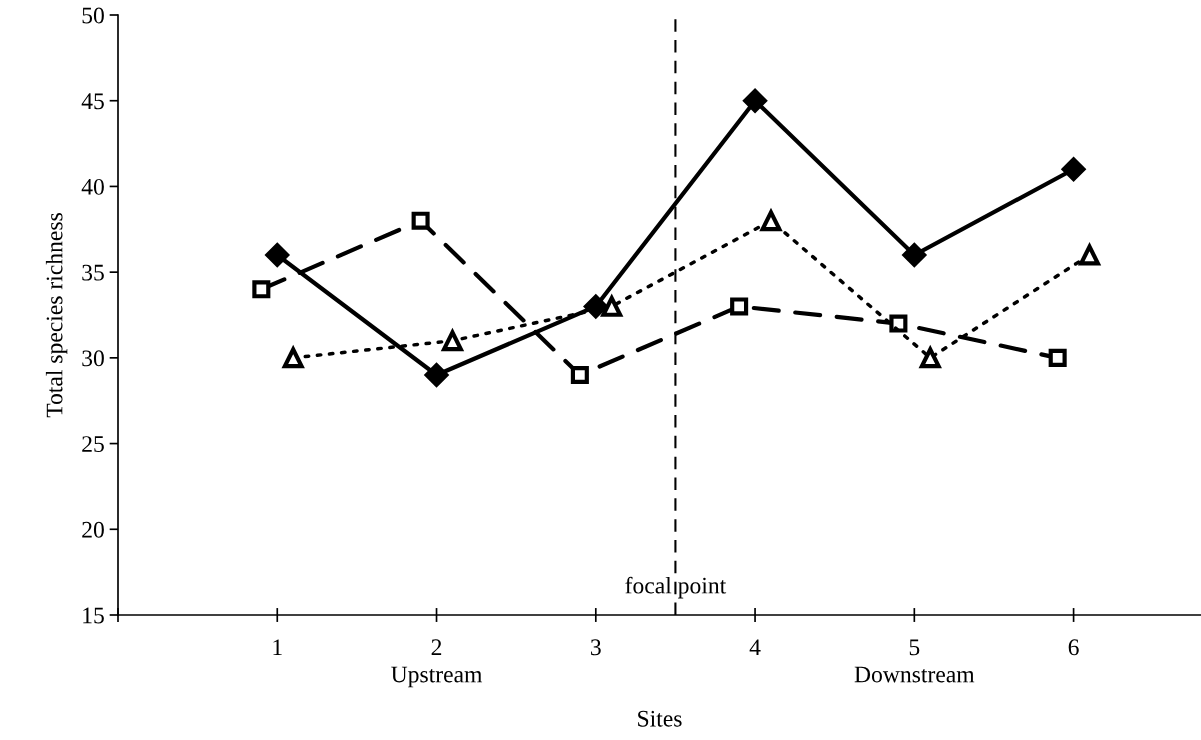 This screenshot has height=740, width=1201. What do you see at coordinates (93, 15) in the screenshot?
I see `y-tick-label: 50` at bounding box center [93, 15].